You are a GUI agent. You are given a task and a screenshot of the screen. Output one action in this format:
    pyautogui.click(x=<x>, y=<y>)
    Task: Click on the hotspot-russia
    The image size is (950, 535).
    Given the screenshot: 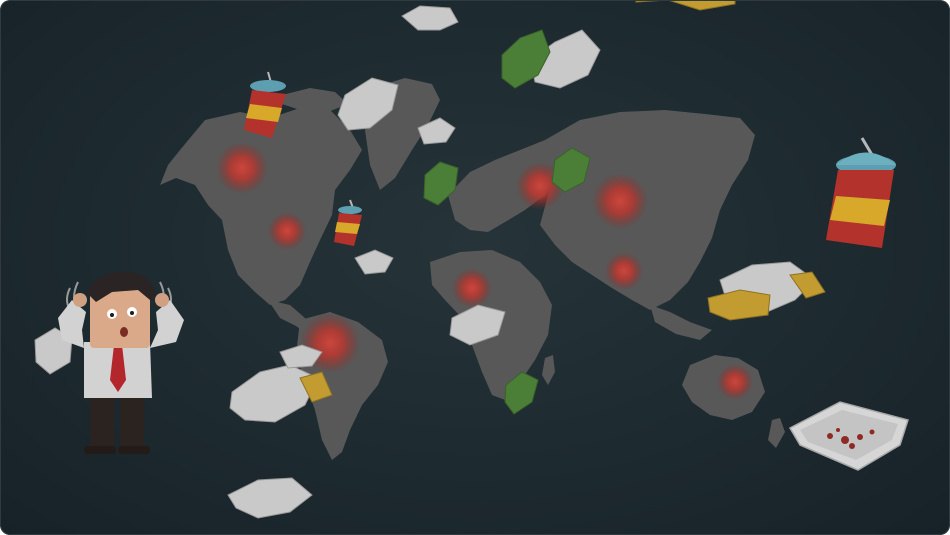 What is the action you would take?
    pyautogui.click(x=620, y=201)
    